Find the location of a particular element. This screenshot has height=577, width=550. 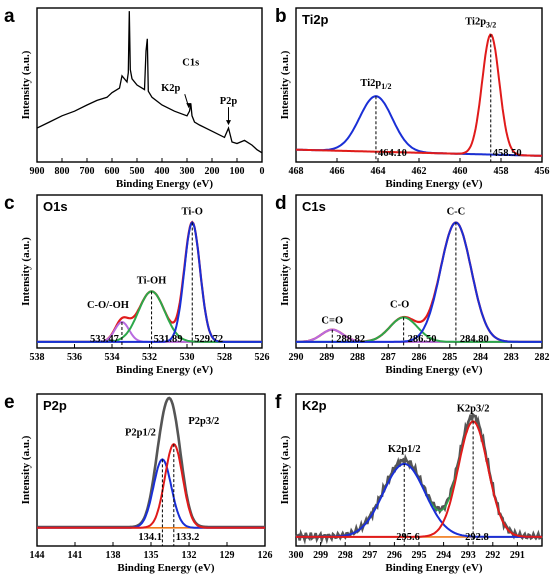

x-tick-label: 144 is located at coordinates (37, 555).